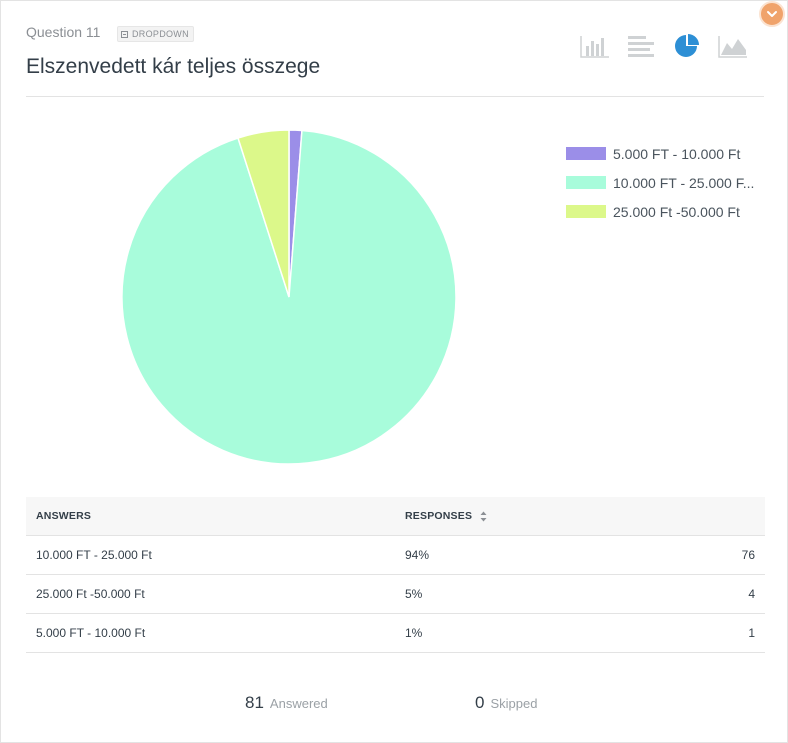 The width and height of the screenshot is (788, 743). I want to click on legend-item: 5.000 FT - 10.000 Ft, so click(664, 153).